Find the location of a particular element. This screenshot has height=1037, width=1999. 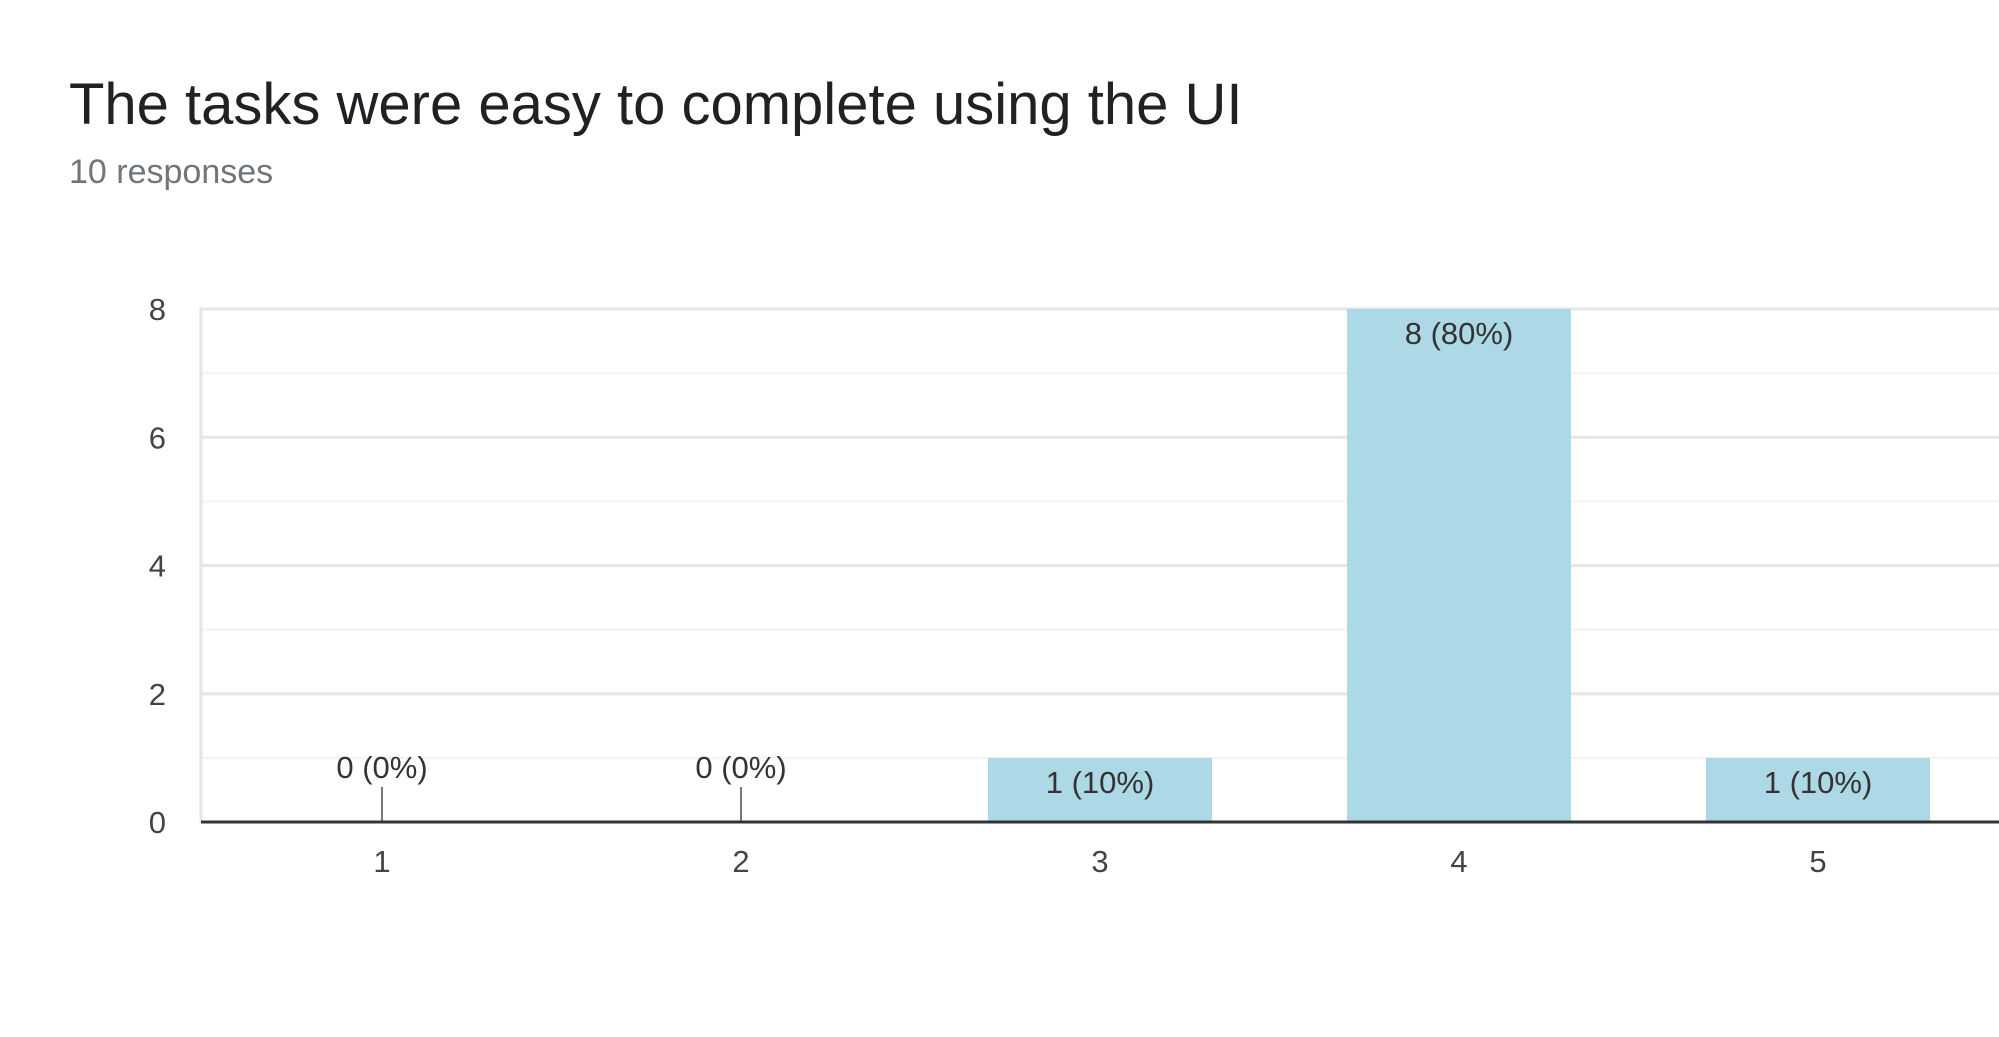

y-tick-label: 2 is located at coordinates (157, 694).